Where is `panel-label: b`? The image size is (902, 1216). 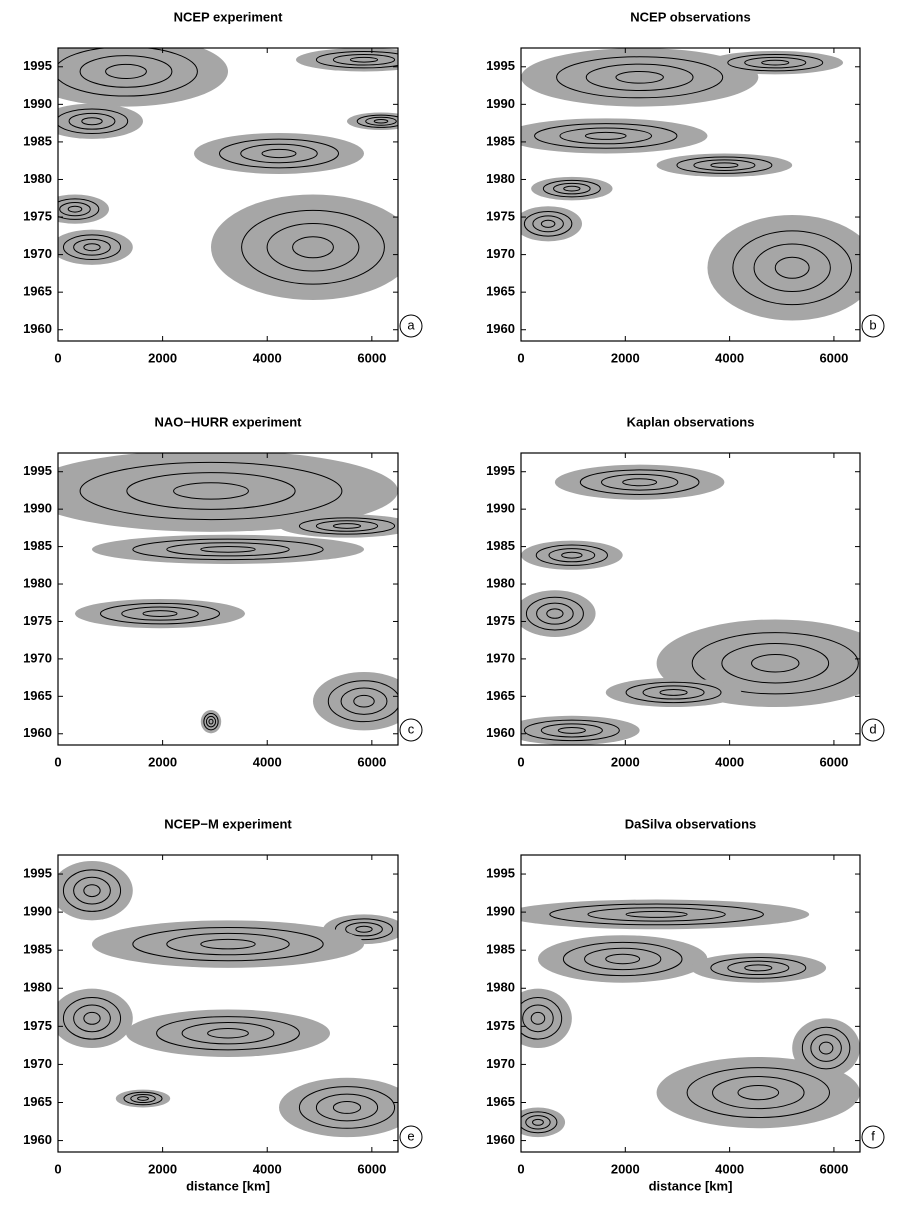
panel-label: b is located at coordinates (872, 324).